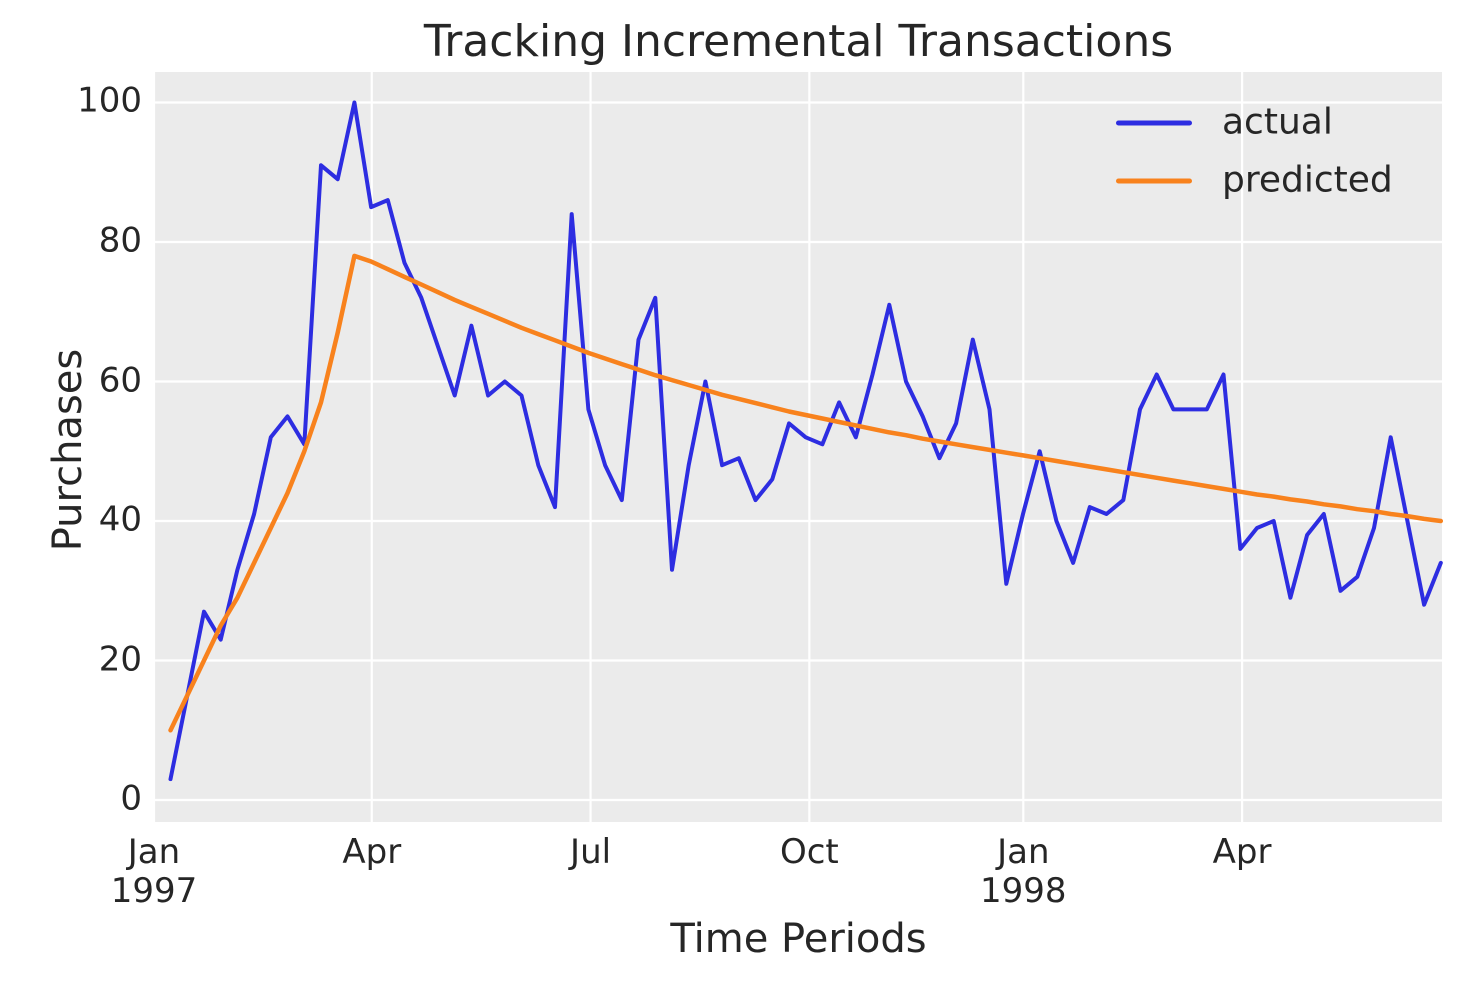  What do you see at coordinates (798, 41) in the screenshot?
I see `chart-title: Tracking Incremental Transactions` at bounding box center [798, 41].